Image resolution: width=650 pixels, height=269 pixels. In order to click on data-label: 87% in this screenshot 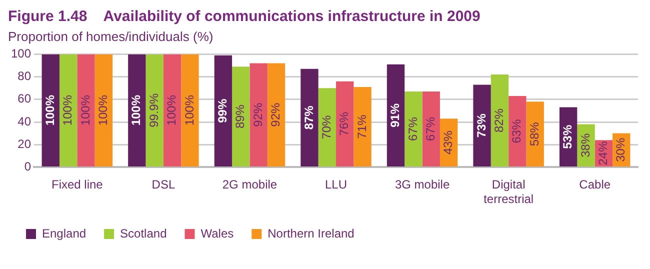, I will do `click(309, 117)`.